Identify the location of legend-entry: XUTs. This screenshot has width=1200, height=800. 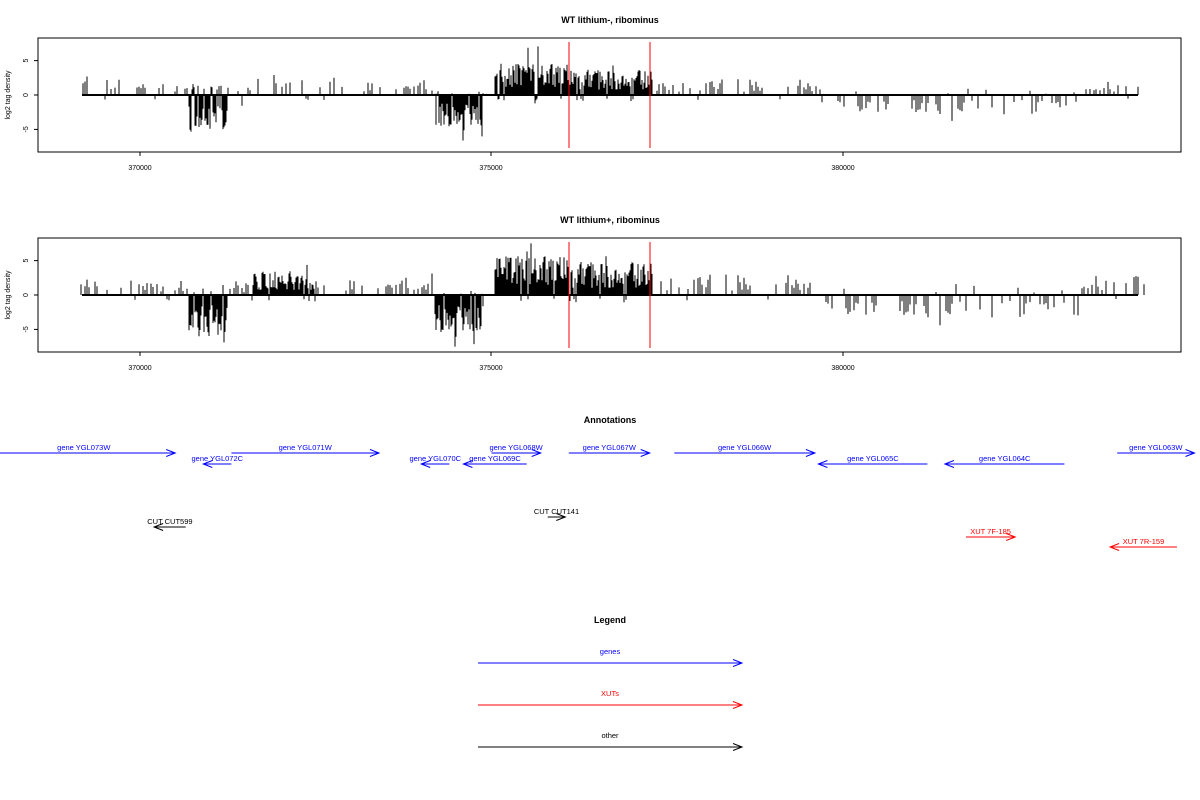
(611, 699).